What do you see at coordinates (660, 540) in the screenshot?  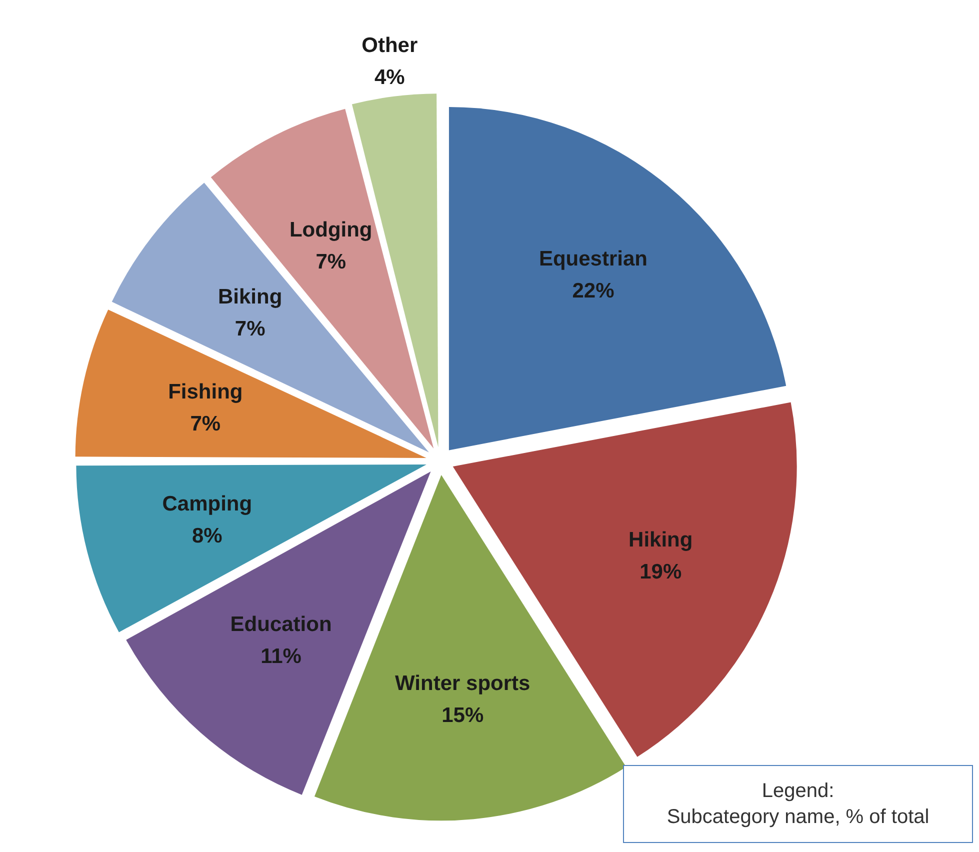 I see `slice-label: Hiking` at bounding box center [660, 540].